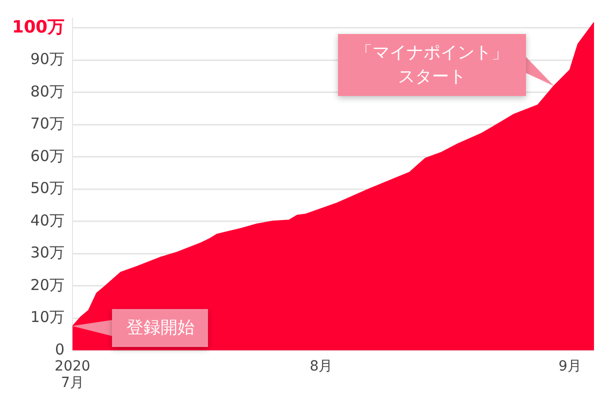  What do you see at coordinates (59, 349) in the screenshot?
I see `y-tick-label: 0` at bounding box center [59, 349].